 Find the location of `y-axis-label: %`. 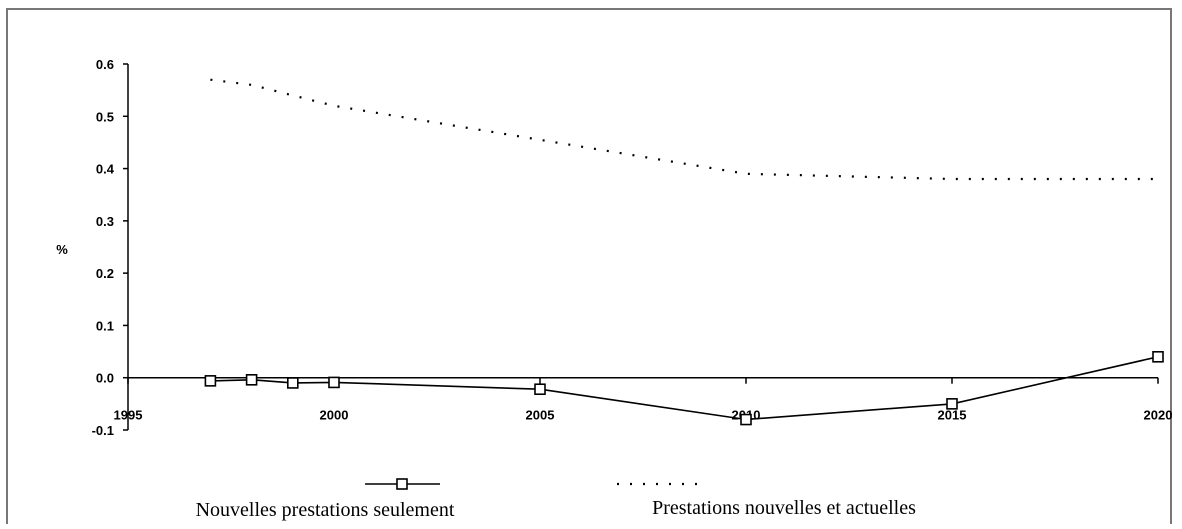

y-axis-label: % is located at coordinates (62, 249).